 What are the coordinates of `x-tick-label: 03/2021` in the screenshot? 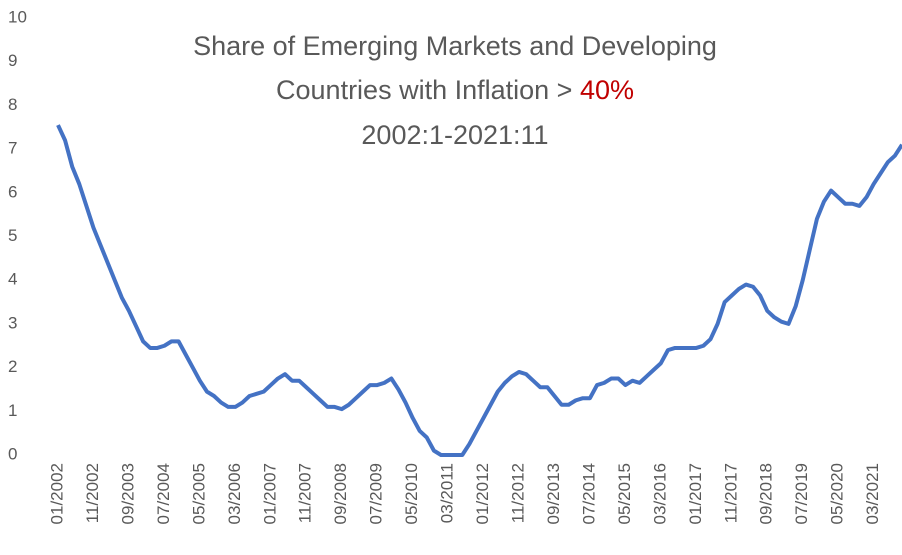 It's located at (872, 493).